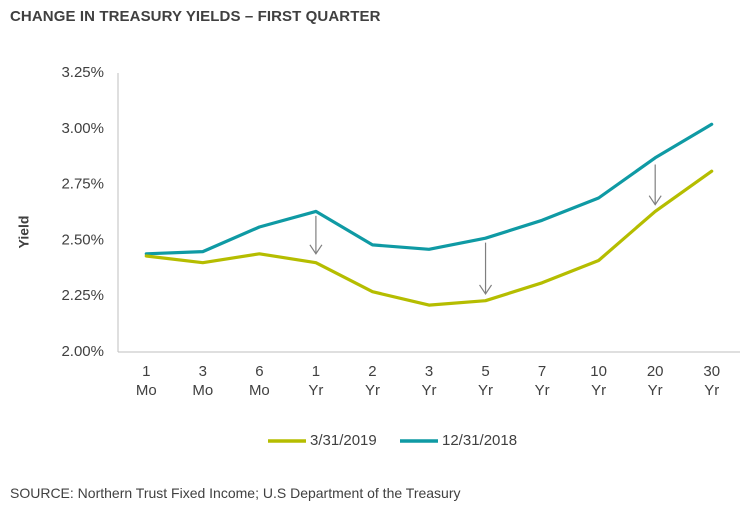  I want to click on y-axis-label: Yield, so click(24, 232).